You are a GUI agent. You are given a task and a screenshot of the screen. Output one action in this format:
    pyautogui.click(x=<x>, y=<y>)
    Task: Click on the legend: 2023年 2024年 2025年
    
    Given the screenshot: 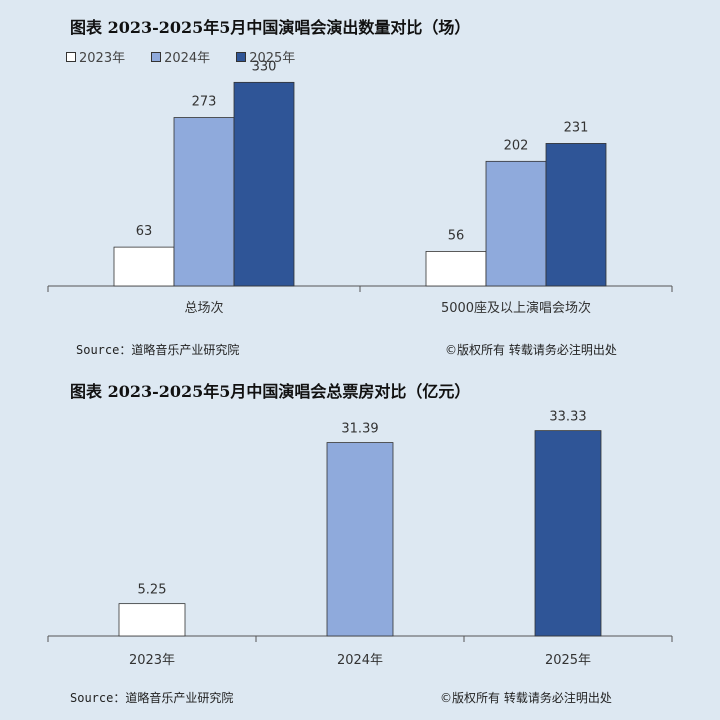 What is the action you would take?
    pyautogui.click(x=180, y=56)
    